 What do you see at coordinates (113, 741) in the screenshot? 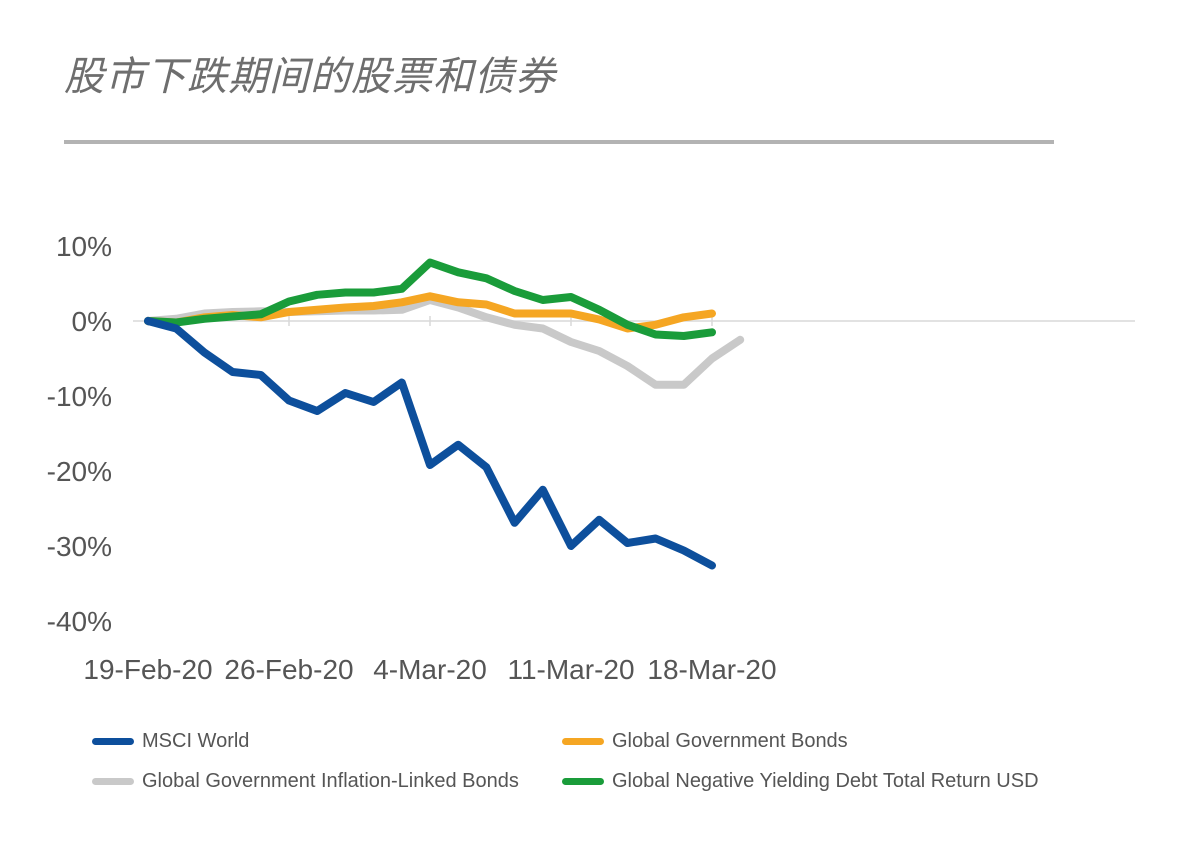
I see `legend-swatch-msci-world` at bounding box center [113, 741].